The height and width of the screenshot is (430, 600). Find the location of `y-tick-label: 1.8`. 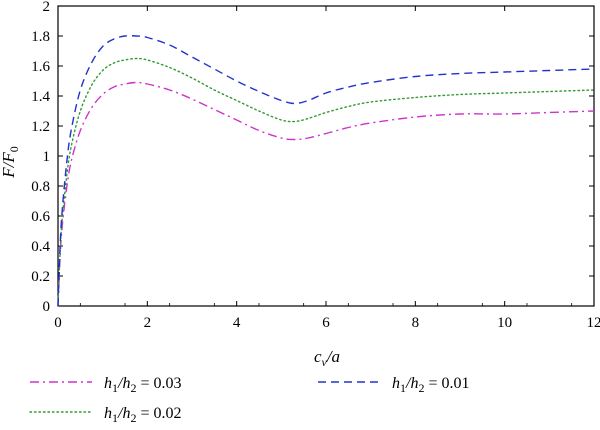

y-tick-label: 1.8 is located at coordinates (40, 37).